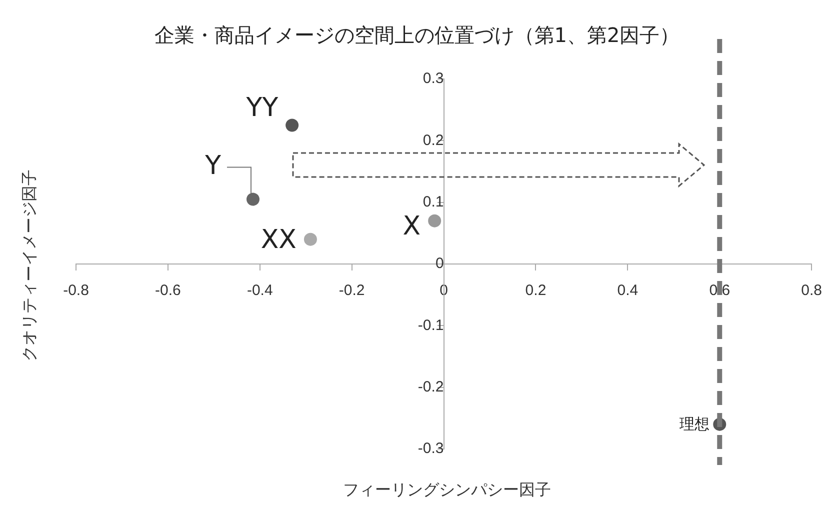 This screenshot has width=834, height=509. Describe the element at coordinates (261, 108) in the screenshot. I see `annotation: YY` at that location.